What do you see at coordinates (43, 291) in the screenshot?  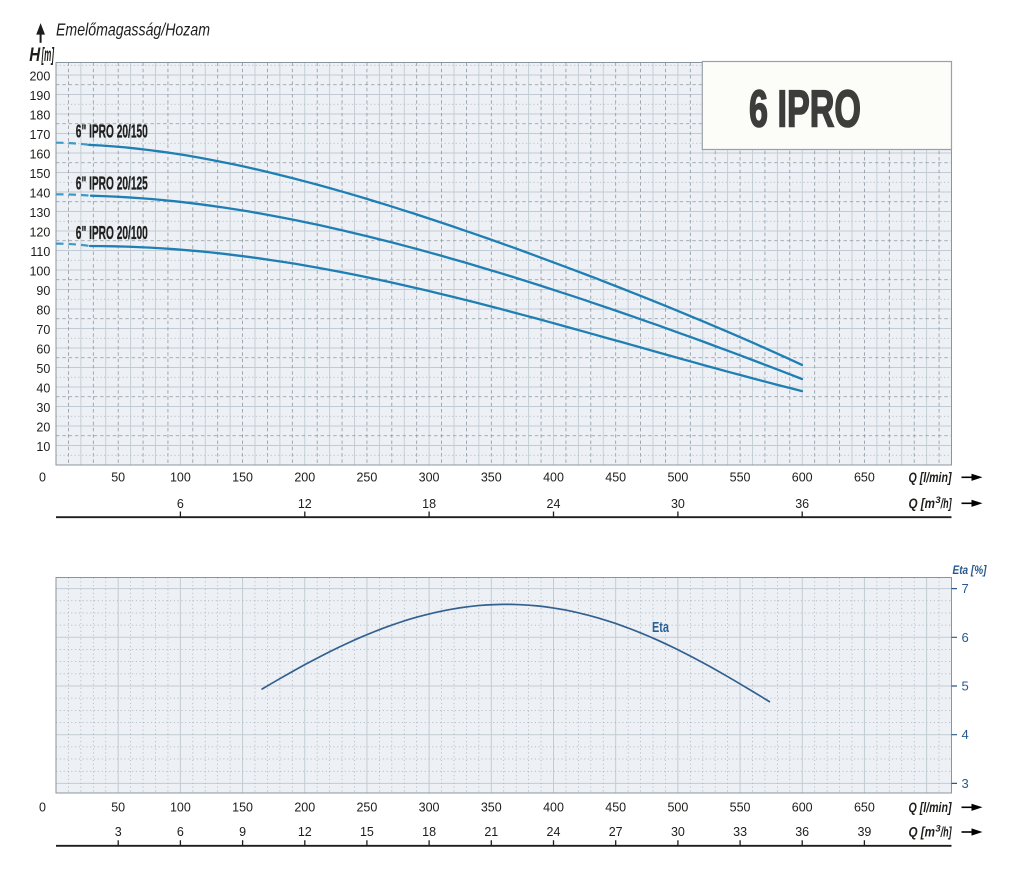 I see `svg-text: 90` at bounding box center [43, 291].